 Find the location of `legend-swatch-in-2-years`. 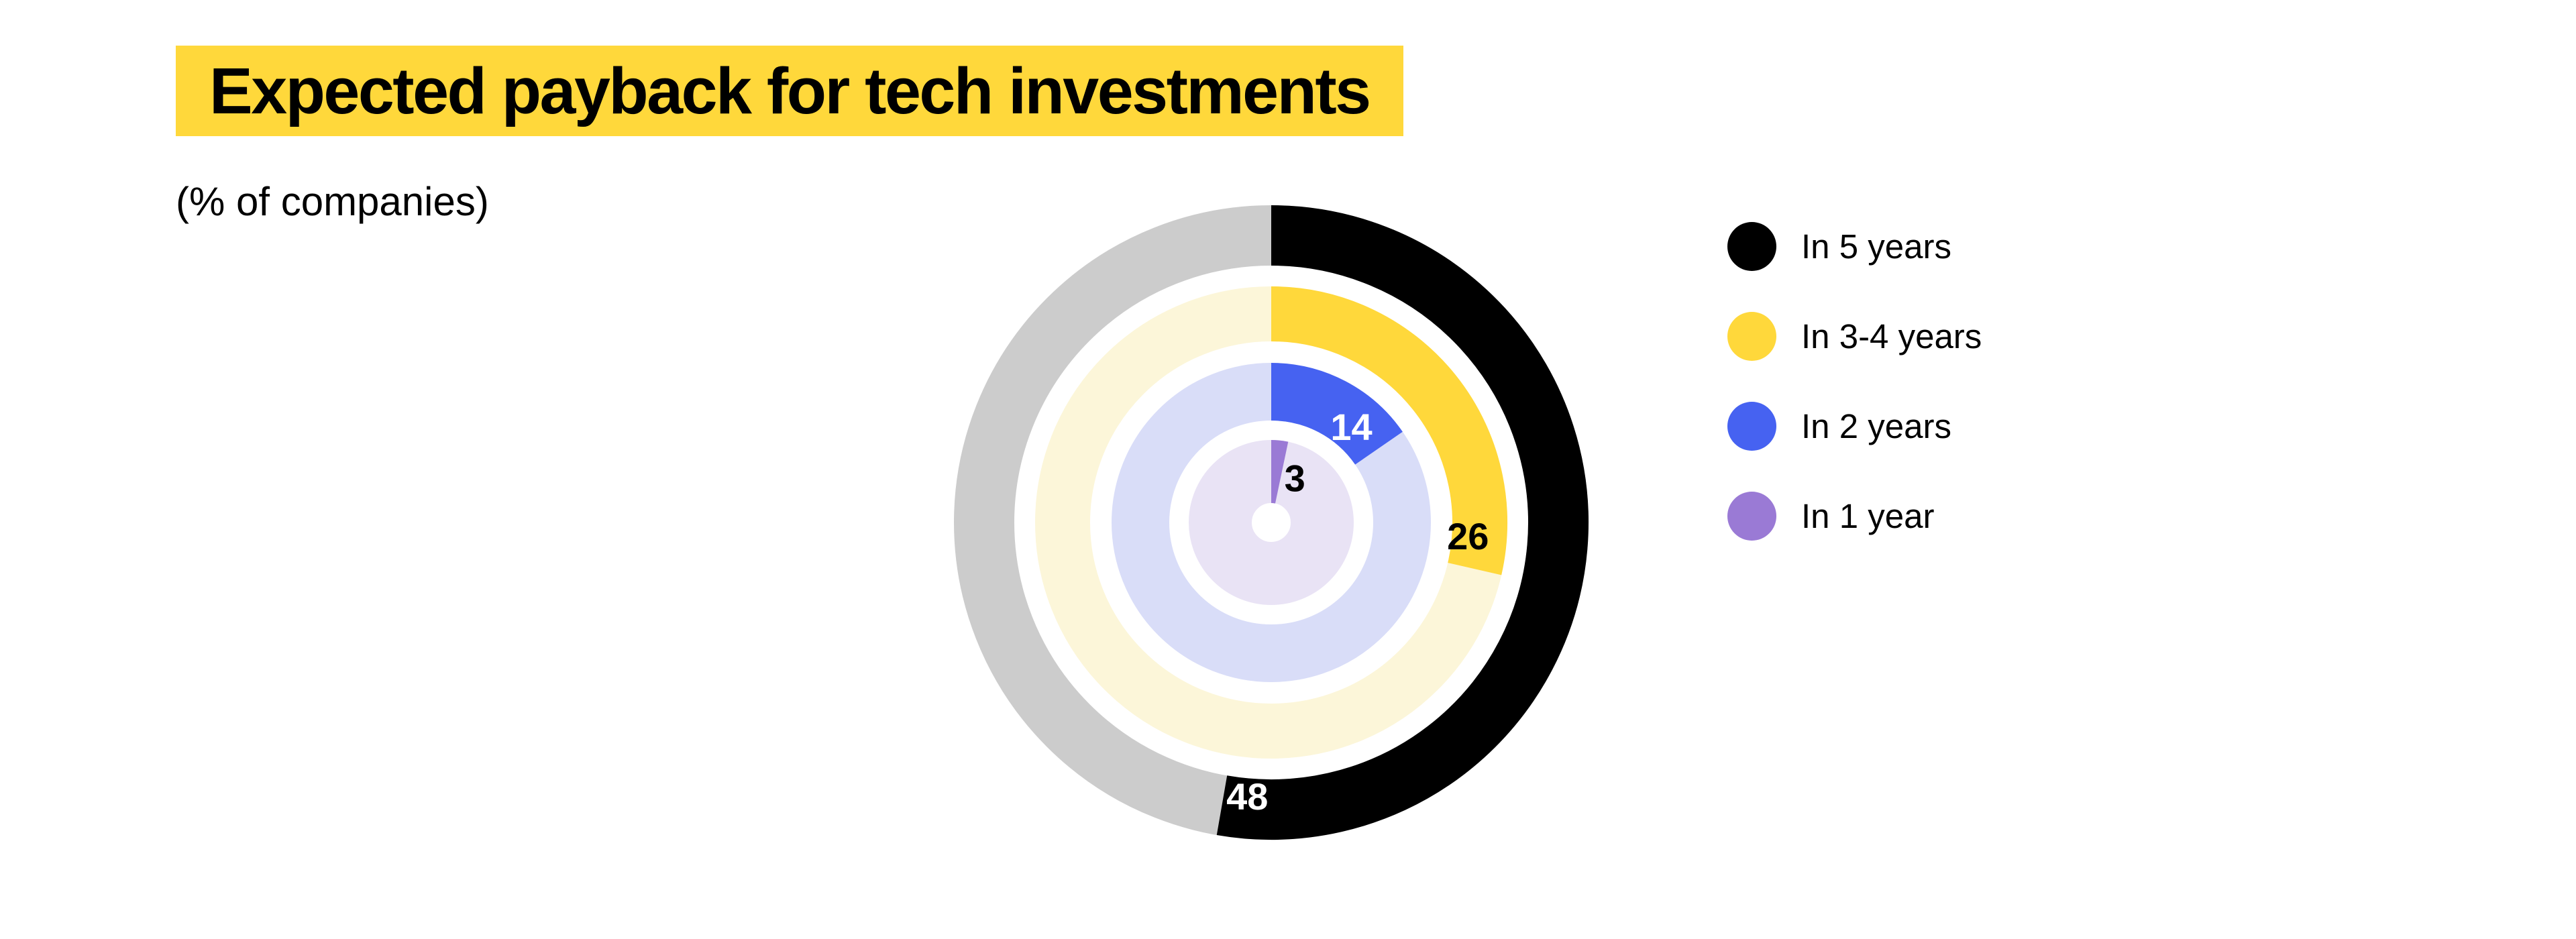

legend-swatch-in-2-years is located at coordinates (1751, 426).